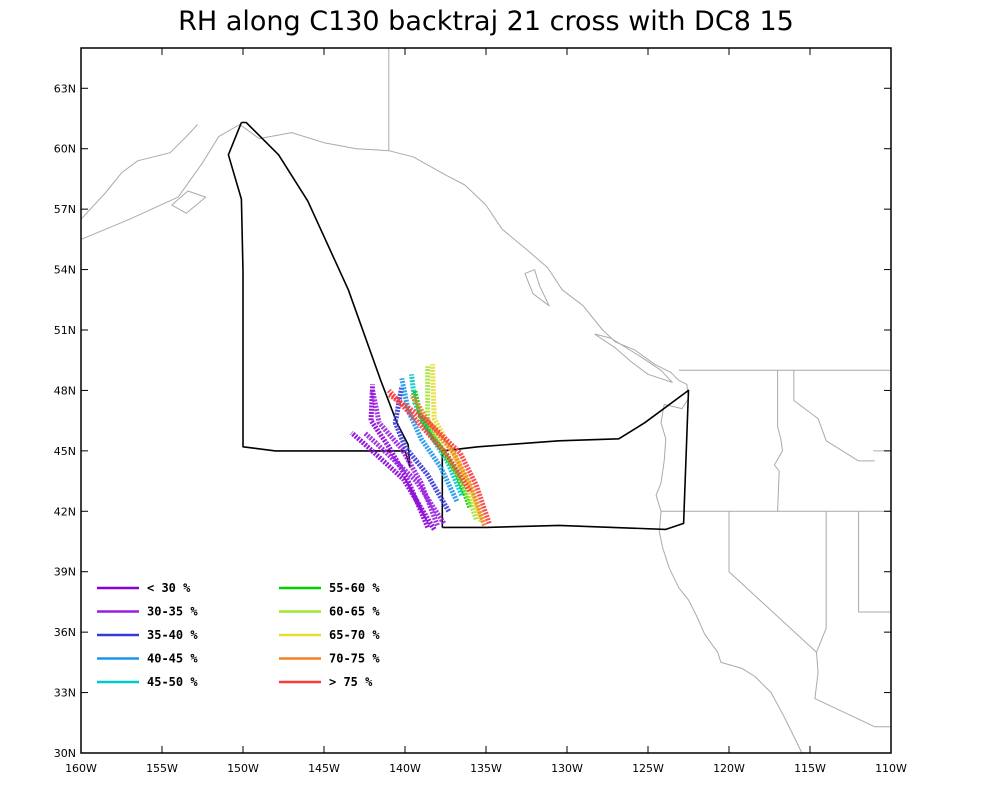 The image size is (1000, 800). Describe the element at coordinates (891, 768) in the screenshot. I see `x-tick-label: 110W` at that location.